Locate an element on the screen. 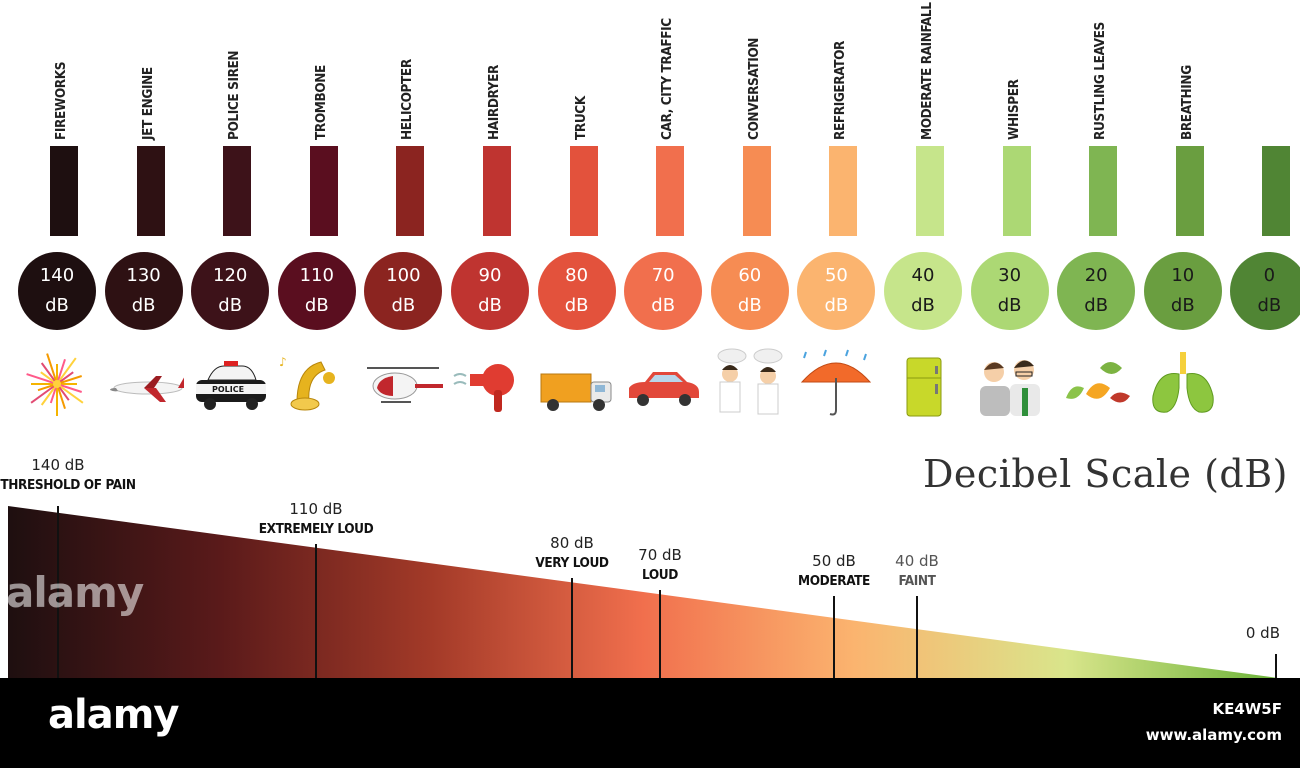 Image resolution: width=1300 pixels, height=768 pixels. marker-category: LOUD is located at coordinates (660, 575).